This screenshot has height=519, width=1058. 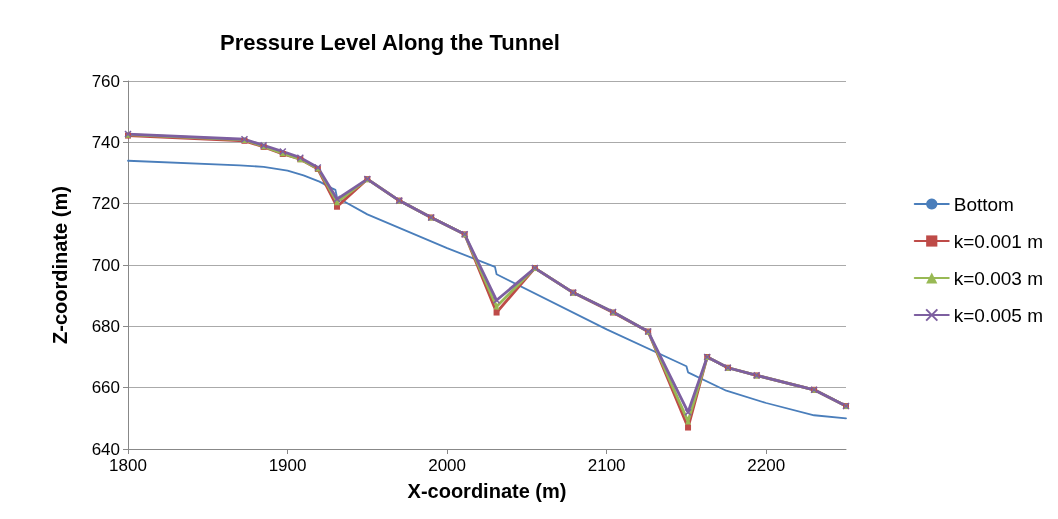 What do you see at coordinates (128, 465) in the screenshot?
I see `x-tick-label: 1800` at bounding box center [128, 465].